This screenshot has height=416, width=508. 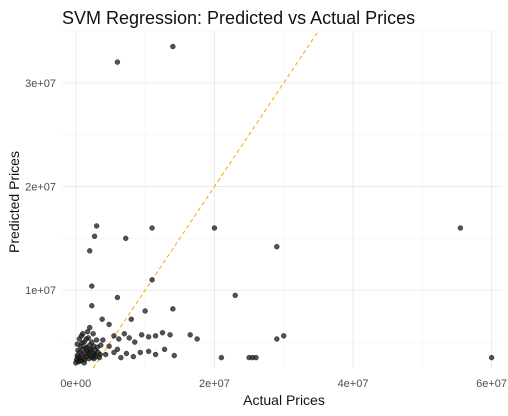 What do you see at coordinates (40, 291) in the screenshot?
I see `y-tick-label: 1e+07` at bounding box center [40, 291].